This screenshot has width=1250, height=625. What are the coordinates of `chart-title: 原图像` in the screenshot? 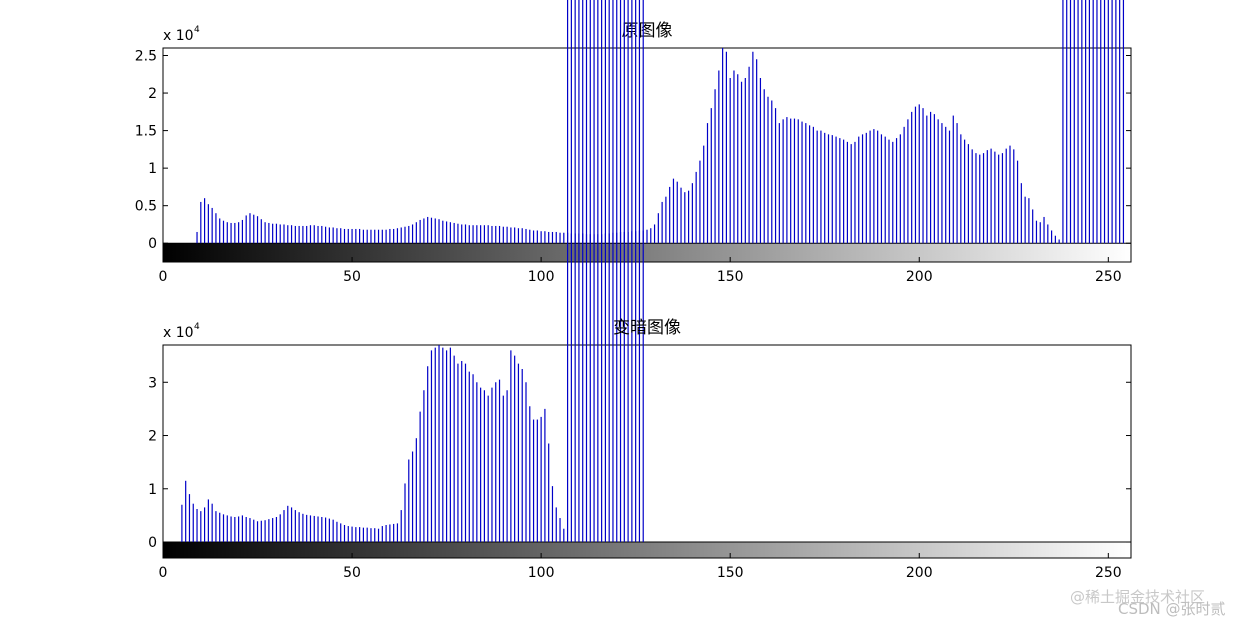 It's located at (647, 31).